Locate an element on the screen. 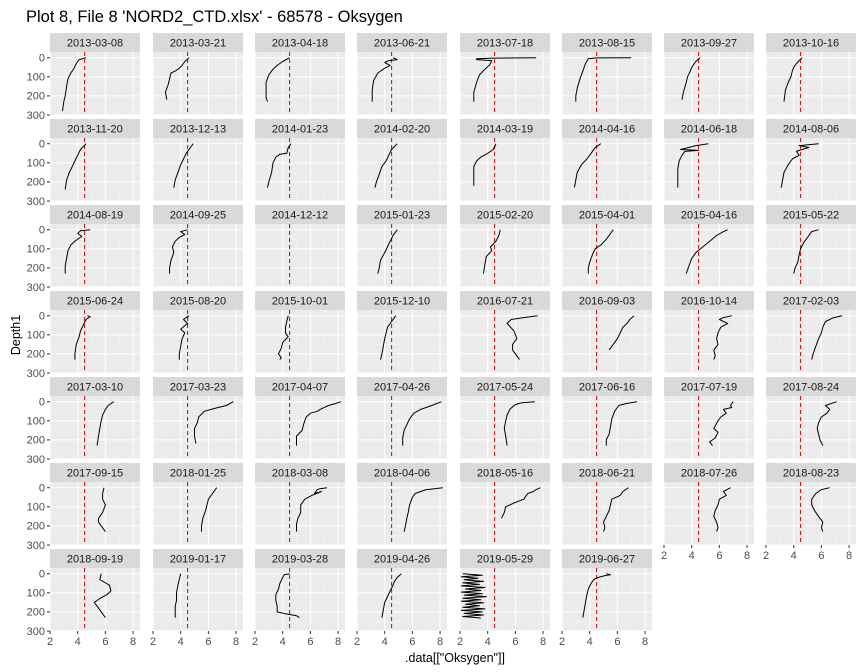  facet-strip-label: 2018-05-16 is located at coordinates (505, 474).